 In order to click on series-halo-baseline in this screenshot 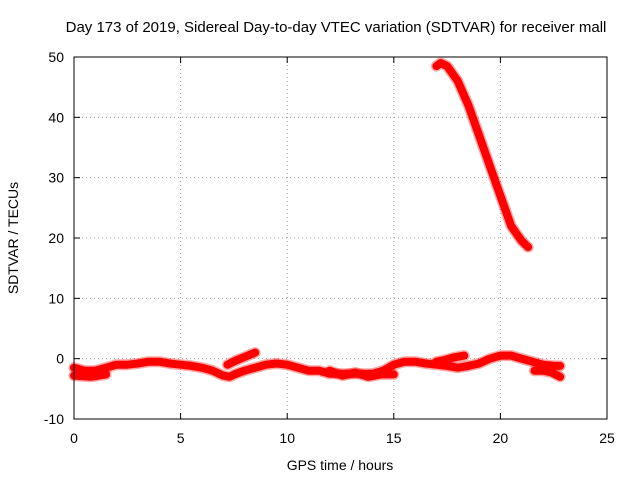, I will do `click(317, 366)`.